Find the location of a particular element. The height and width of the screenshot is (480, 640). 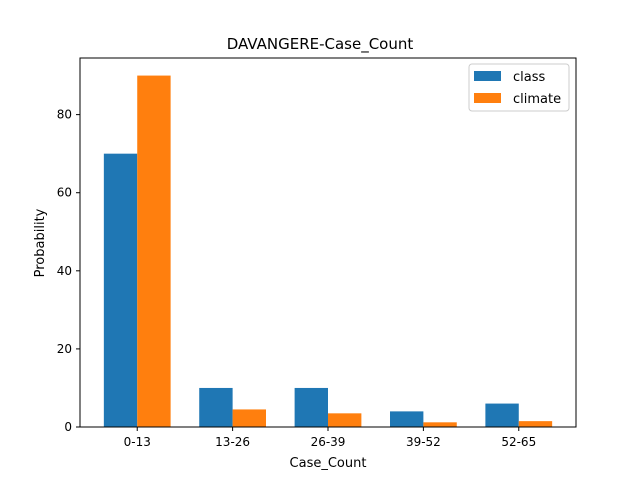

y-axis-label: Probability is located at coordinates (40, 242).